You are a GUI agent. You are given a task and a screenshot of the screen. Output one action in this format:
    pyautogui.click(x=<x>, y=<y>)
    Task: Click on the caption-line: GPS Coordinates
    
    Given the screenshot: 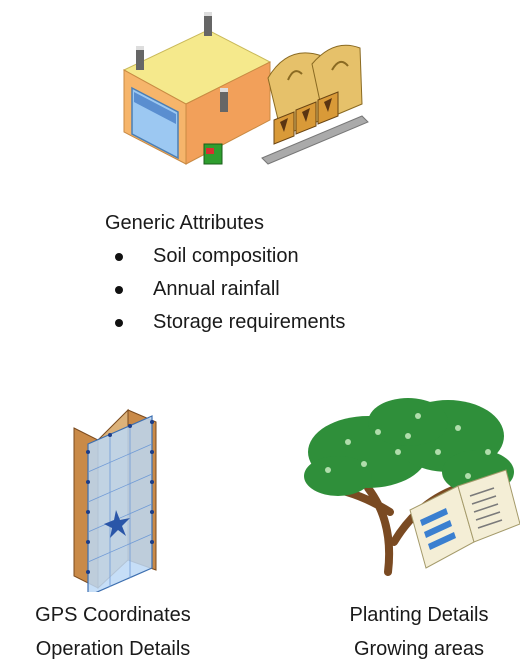 What is the action you would take?
    pyautogui.click(x=113, y=615)
    